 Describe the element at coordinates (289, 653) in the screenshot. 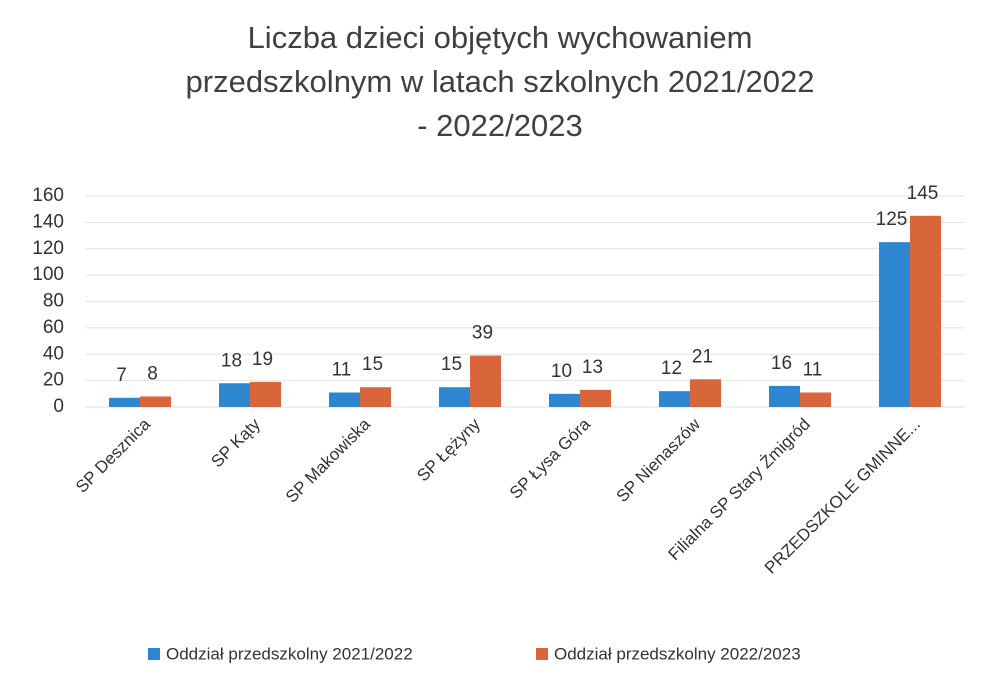

I see `legend-label: Oddział przedszkolny 2021/2022` at that location.